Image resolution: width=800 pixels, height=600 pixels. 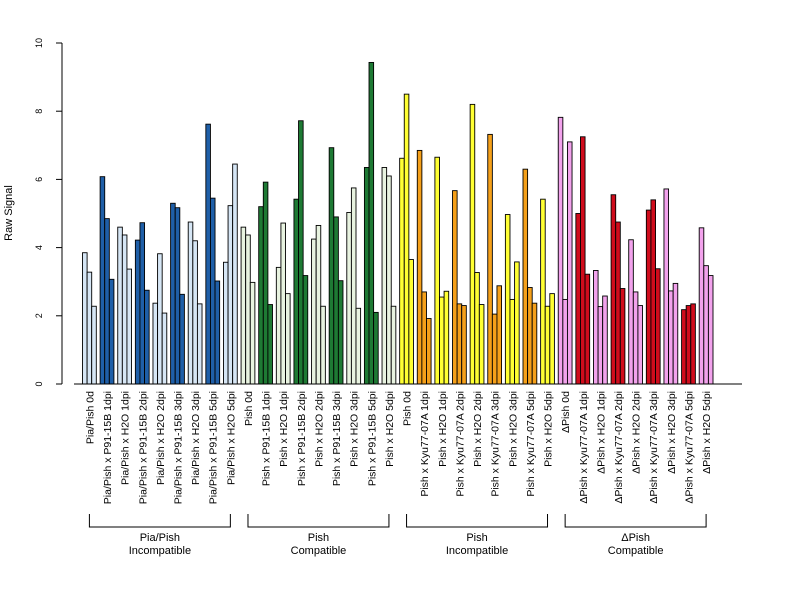 I want to click on x-tick-label: ΔPish x Kyu77-07A 1dpi, so click(x=584, y=447).